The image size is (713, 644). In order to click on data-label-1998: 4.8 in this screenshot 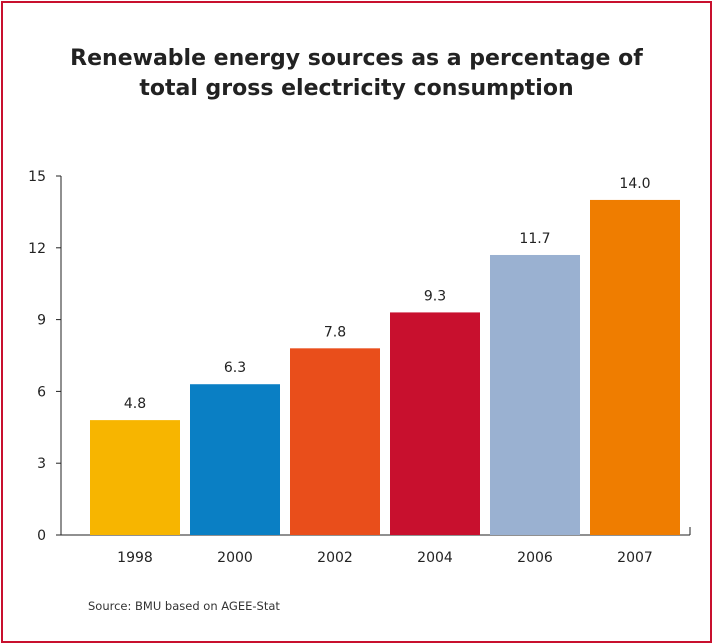, I will do `click(135, 404)`.